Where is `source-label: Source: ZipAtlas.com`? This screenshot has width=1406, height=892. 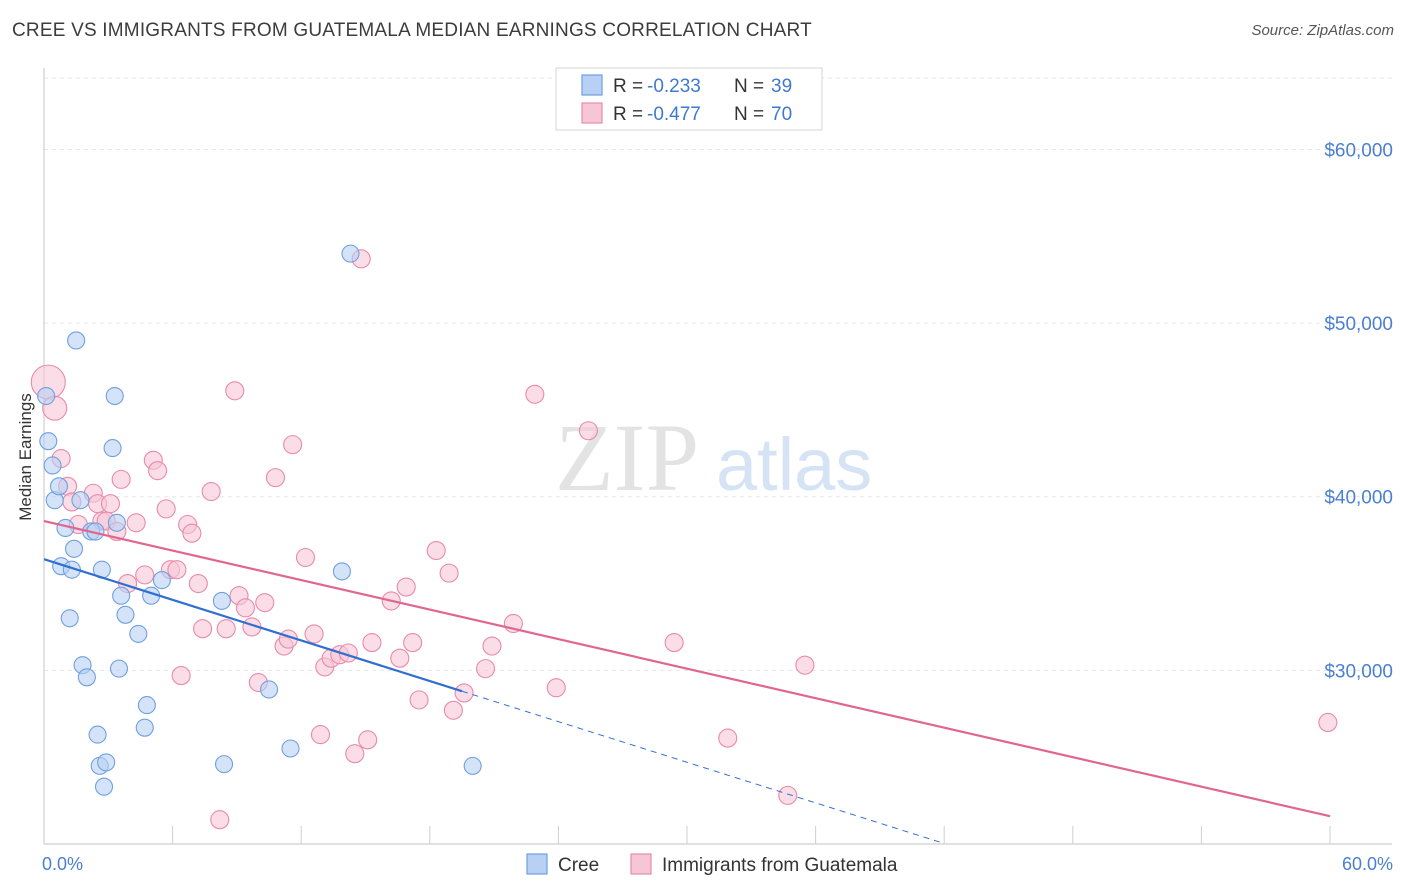 source-label: Source: ZipAtlas.com is located at coordinates (1322, 30).